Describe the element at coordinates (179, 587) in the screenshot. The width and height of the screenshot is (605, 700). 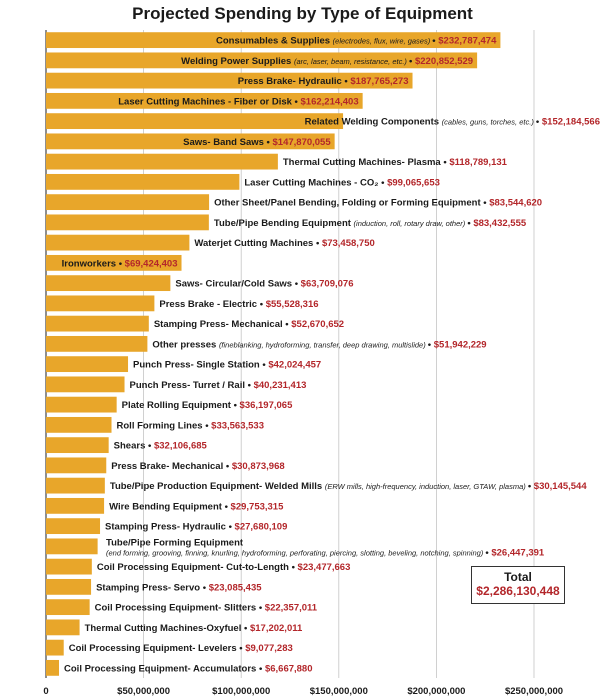
I see `bar-label: Stamping Press- Servo • $23,085,435` at that location.